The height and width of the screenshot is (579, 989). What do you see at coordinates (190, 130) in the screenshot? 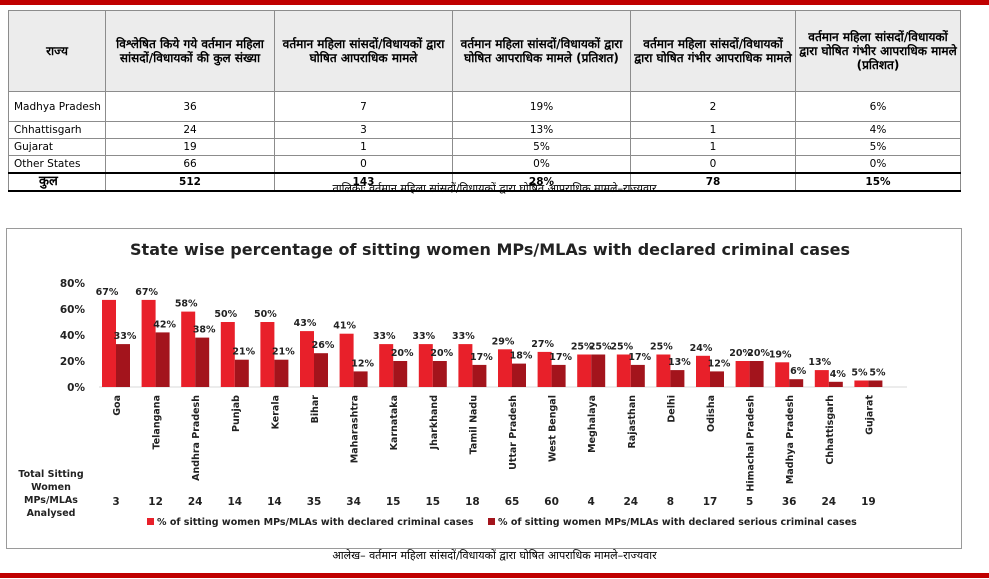
I see `cell-total: 24` at bounding box center [190, 130].